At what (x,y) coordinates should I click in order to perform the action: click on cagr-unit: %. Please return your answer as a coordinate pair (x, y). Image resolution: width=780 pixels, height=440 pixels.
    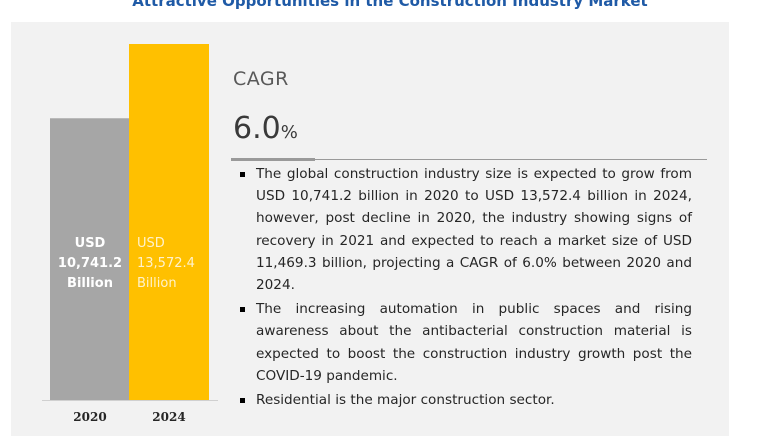
    Looking at the image, I should click on (289, 132).